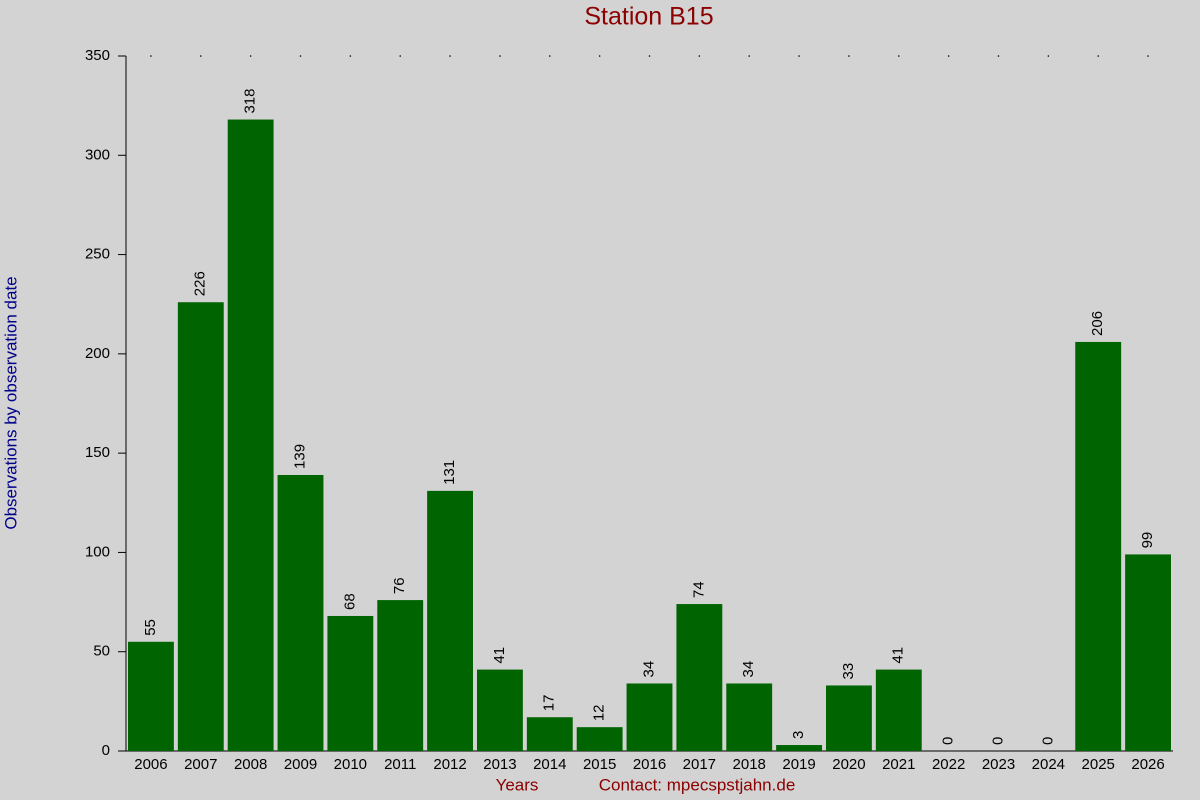 This screenshot has height=800, width=1200. What do you see at coordinates (749, 764) in the screenshot?
I see `x-tick-label: 2018` at bounding box center [749, 764].